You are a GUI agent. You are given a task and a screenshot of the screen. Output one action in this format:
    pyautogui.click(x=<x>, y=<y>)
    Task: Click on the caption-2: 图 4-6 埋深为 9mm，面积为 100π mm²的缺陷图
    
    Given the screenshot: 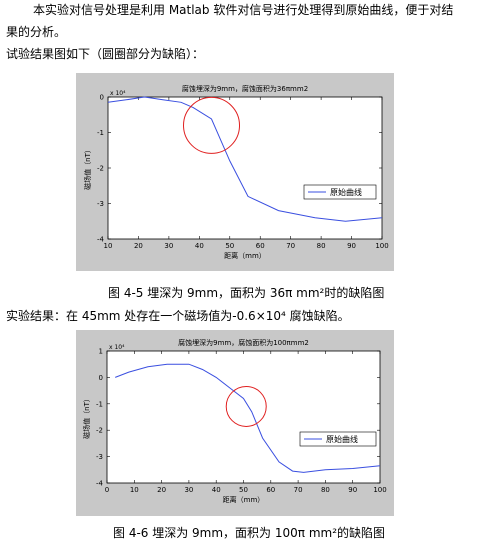 What is the action you would take?
    pyautogui.click(x=249, y=533)
    